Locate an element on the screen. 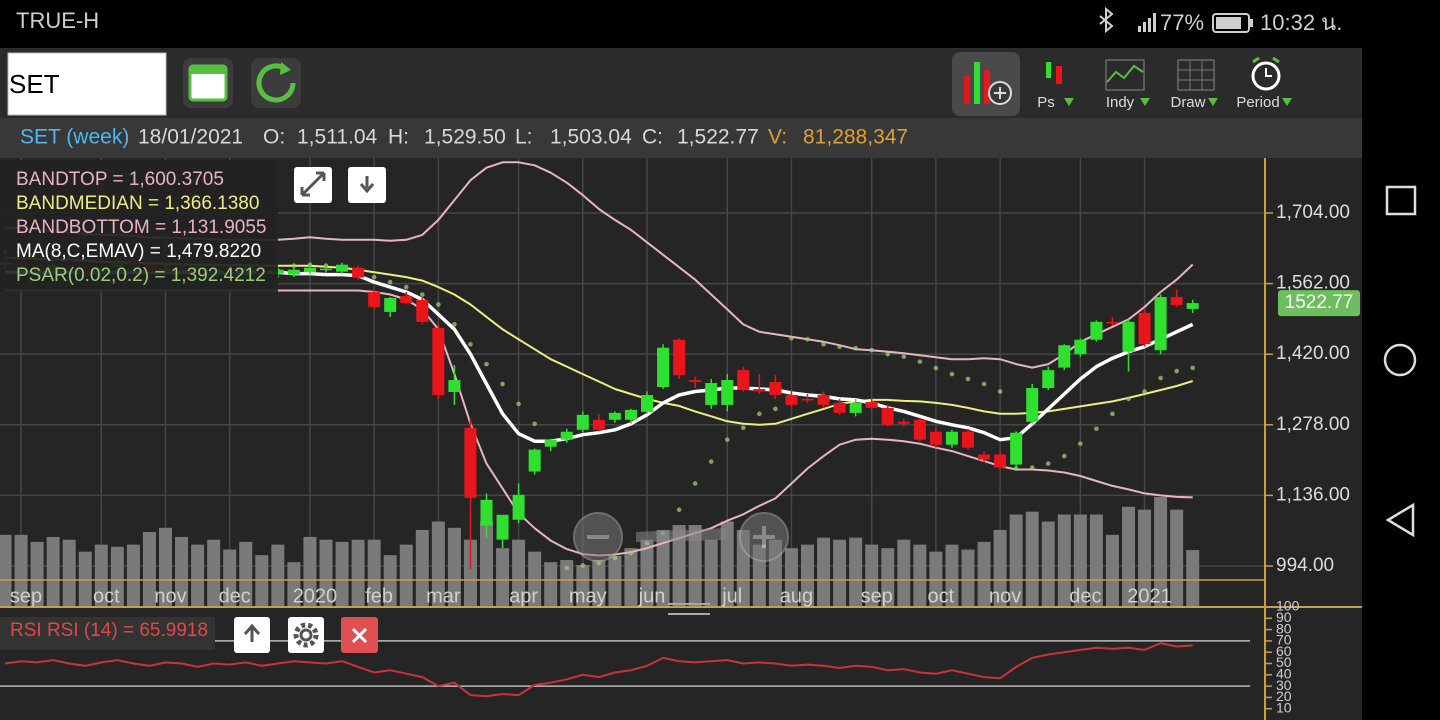 The height and width of the screenshot is (720, 1440). zoom-controls is located at coordinates (681, 537).